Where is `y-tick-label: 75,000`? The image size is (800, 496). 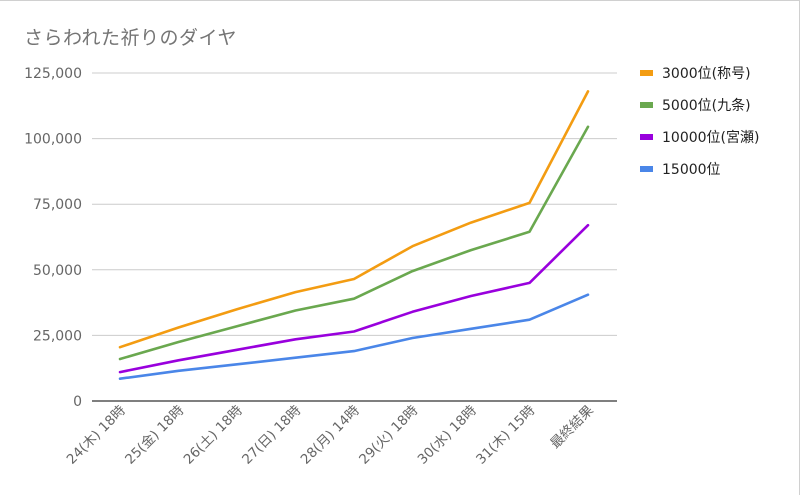
y-tick-label: 75,000 is located at coordinates (57, 205).